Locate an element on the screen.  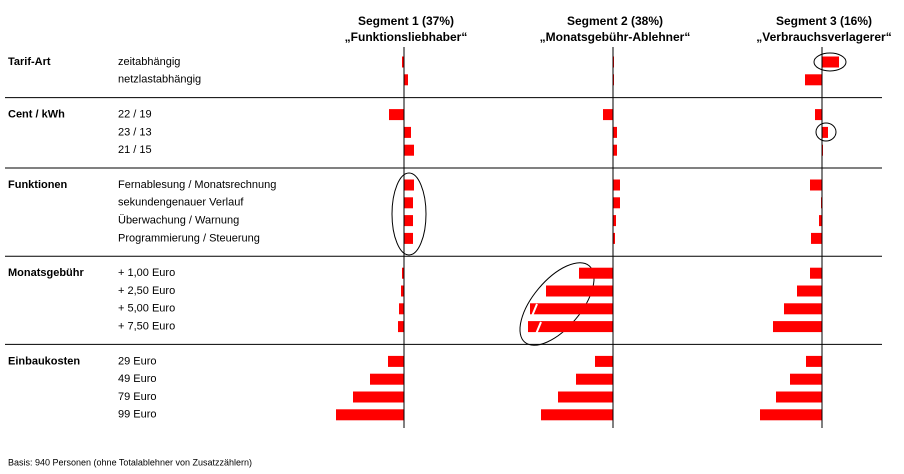
category-label: zeitabhängig is located at coordinates (149, 62).